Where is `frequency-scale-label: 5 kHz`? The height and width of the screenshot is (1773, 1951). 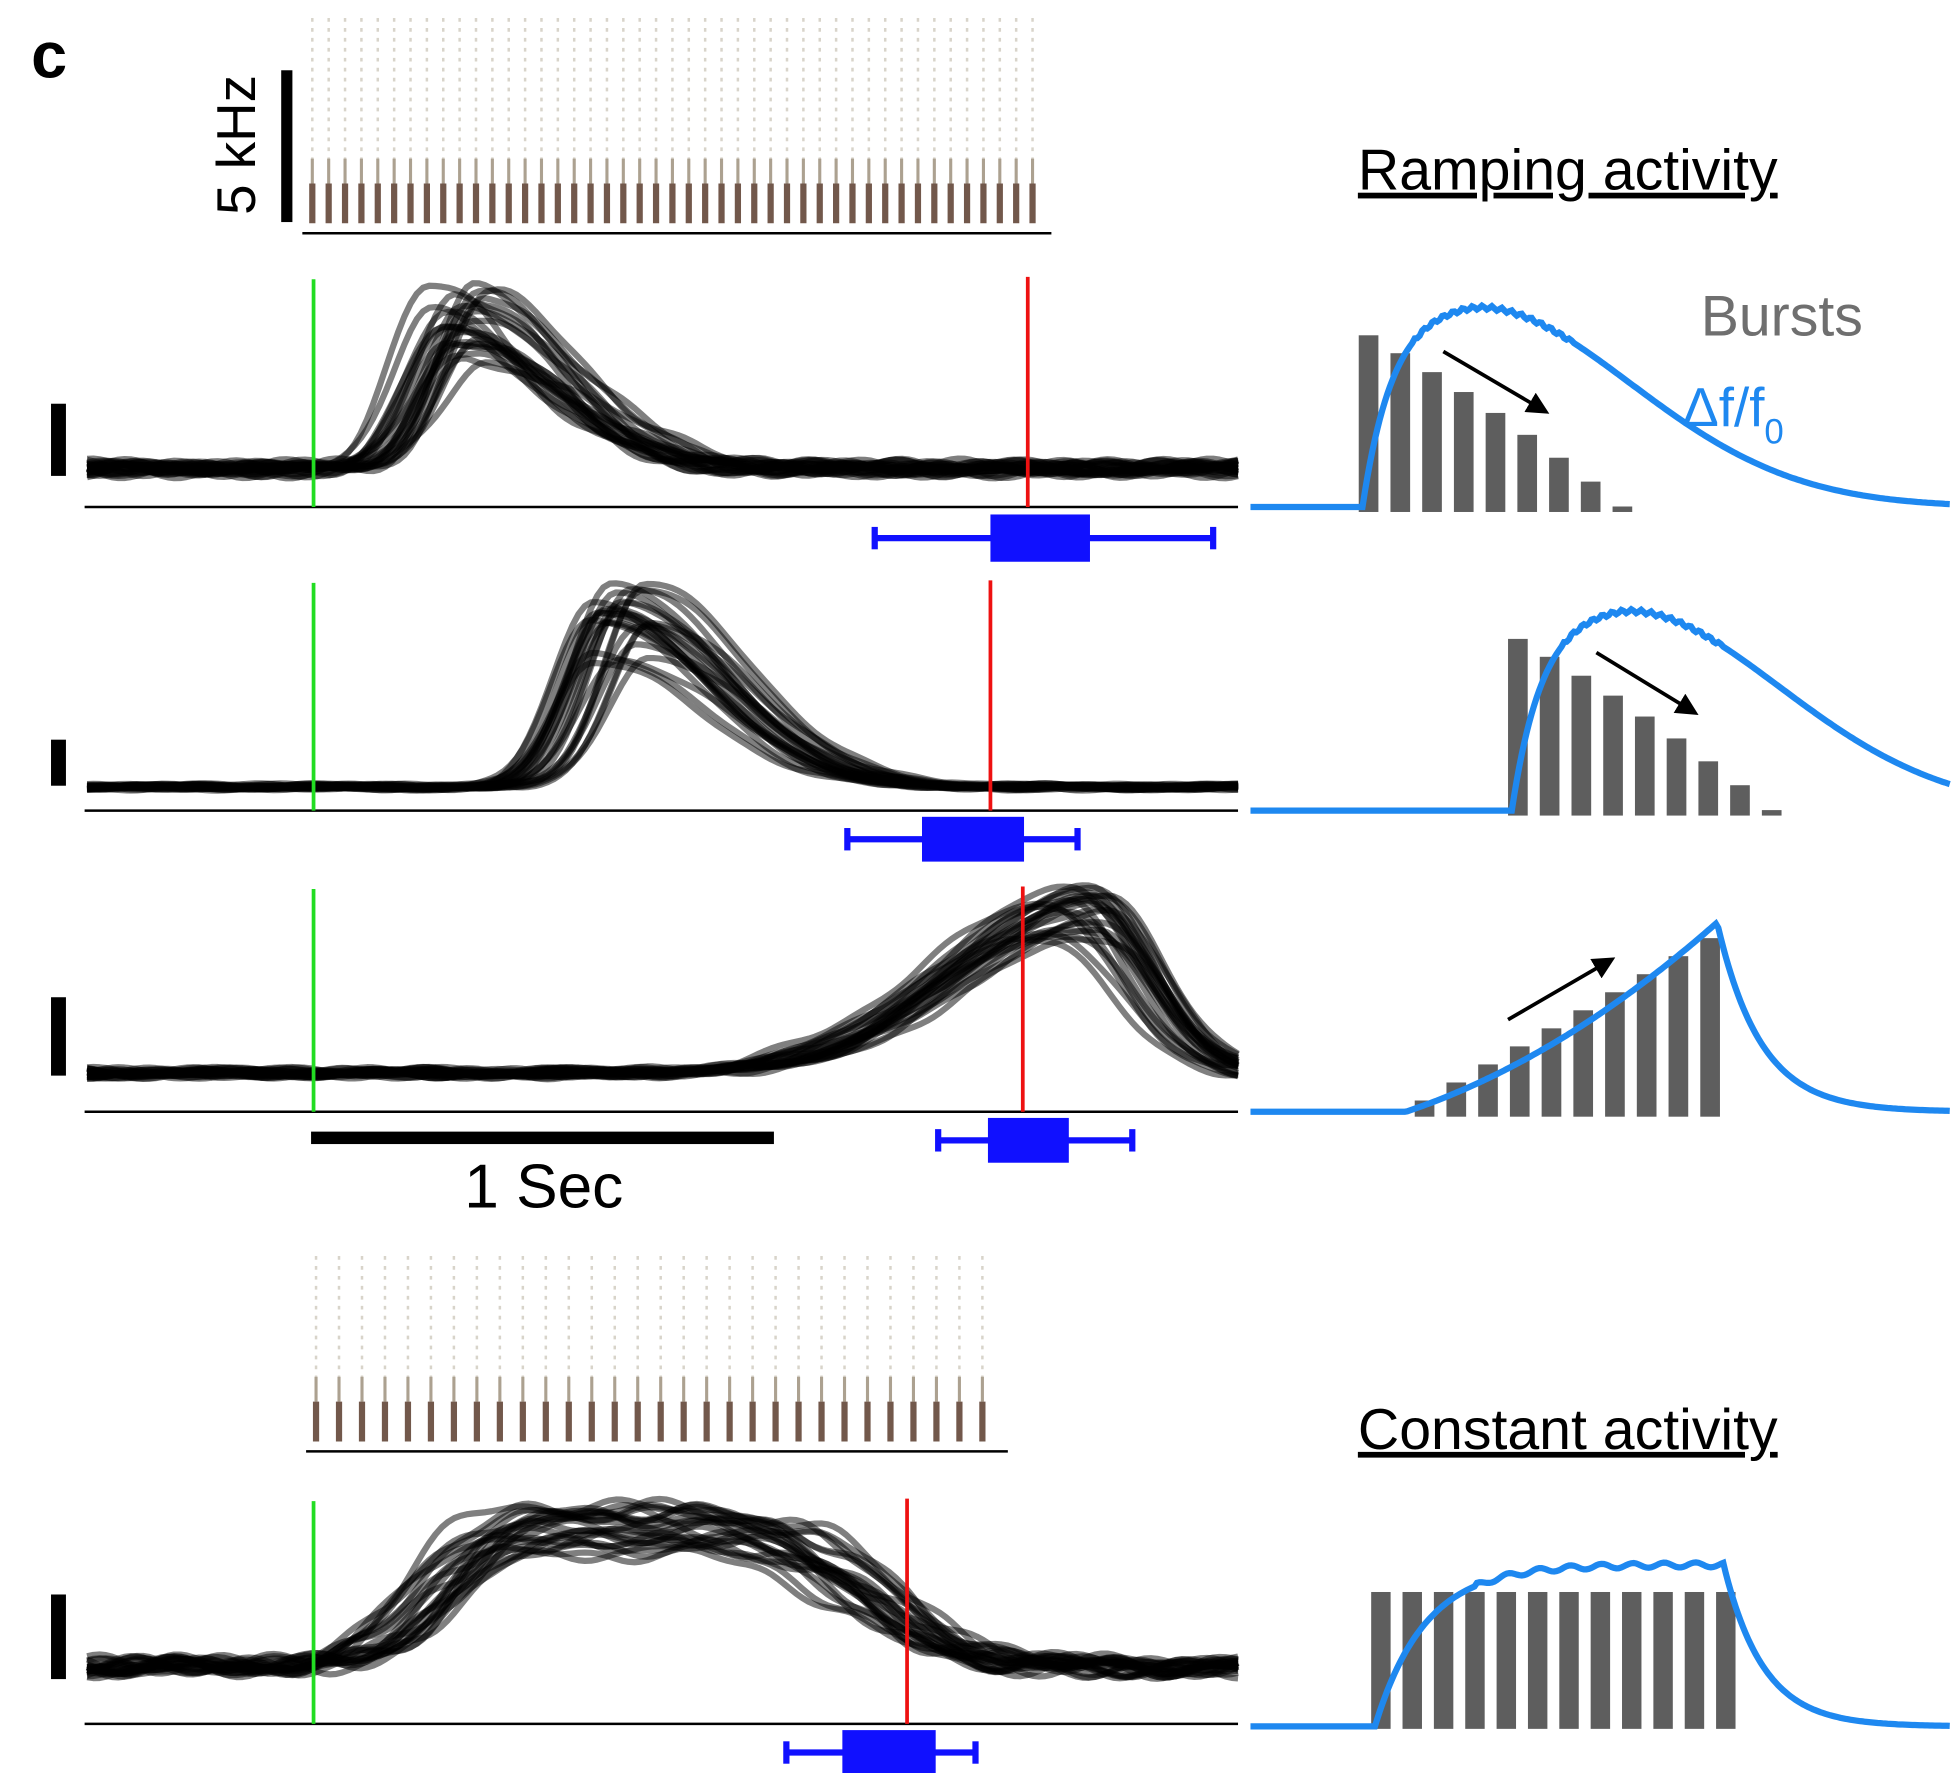 frequency-scale-label: 5 kHz is located at coordinates (236, 145).